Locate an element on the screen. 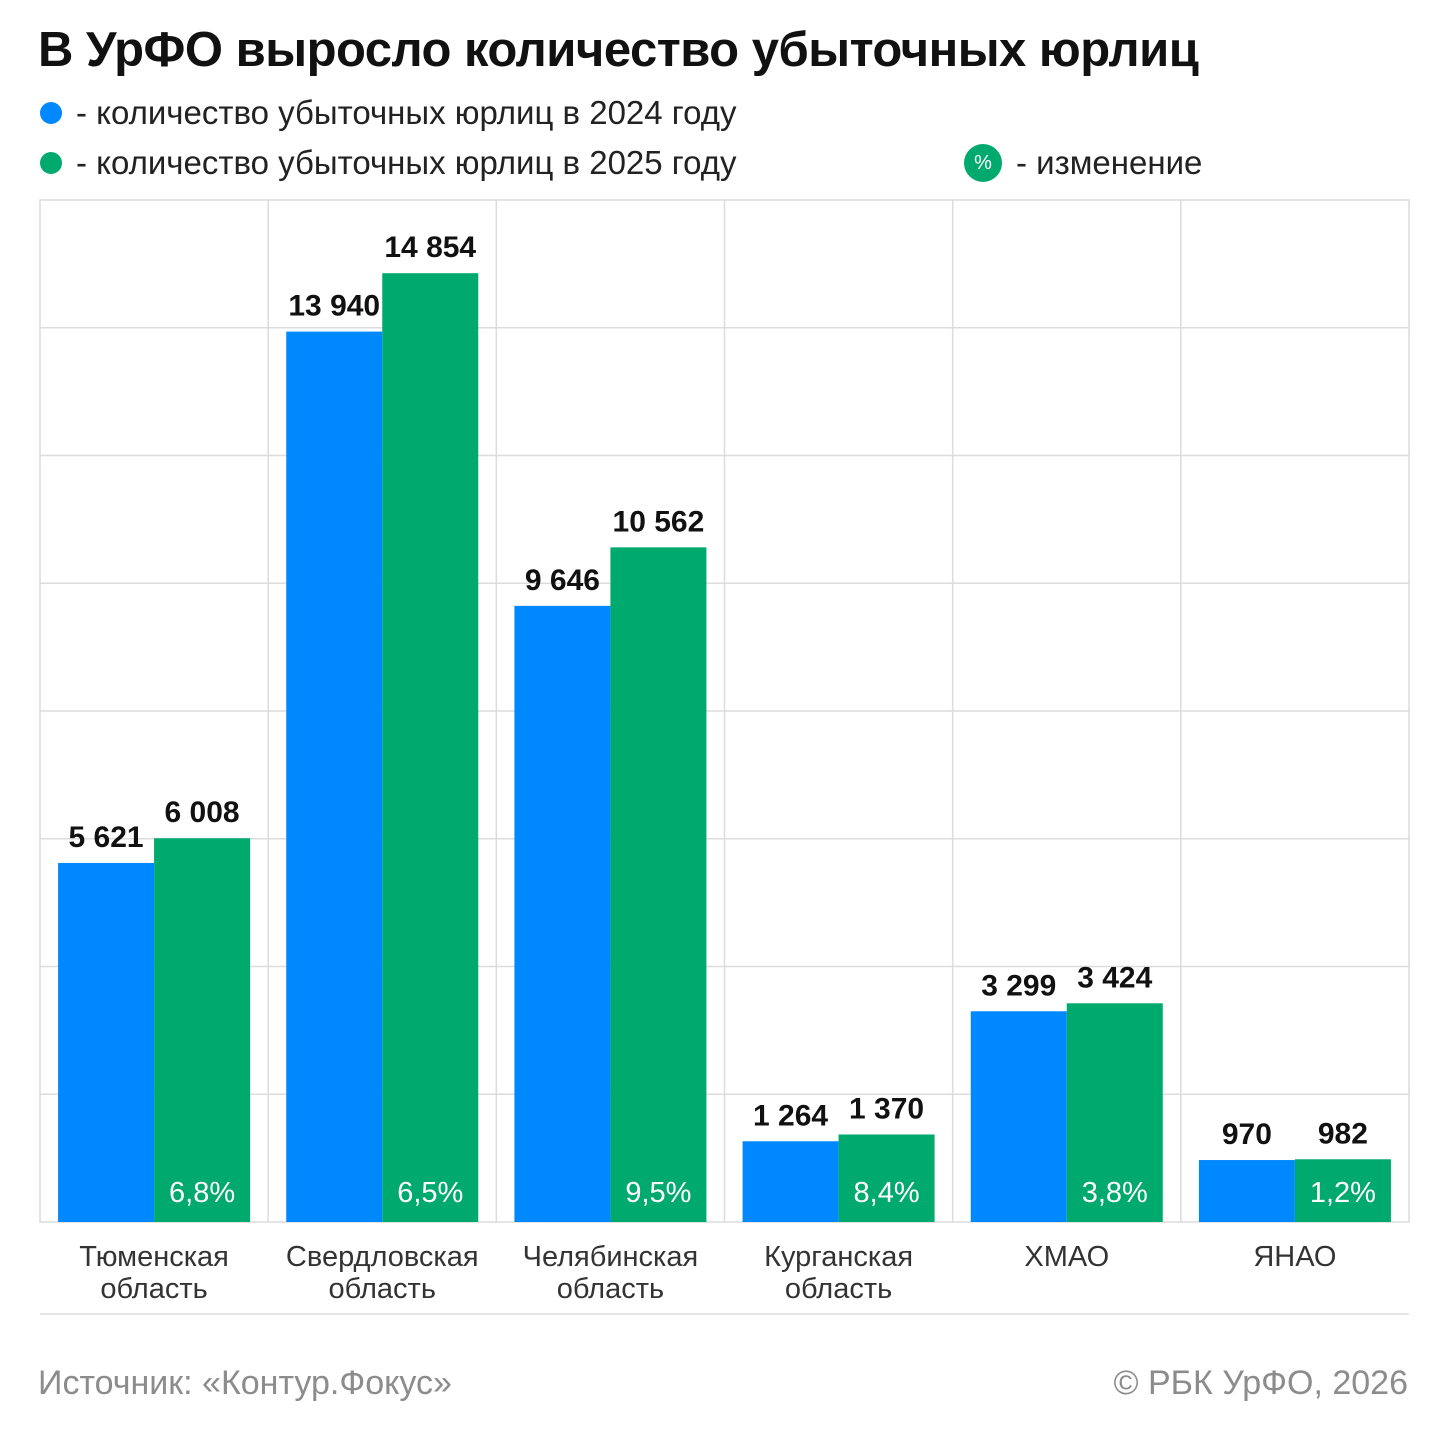 This screenshot has width=1440, height=1440. value-label-2024: 1 264 is located at coordinates (790, 1115).